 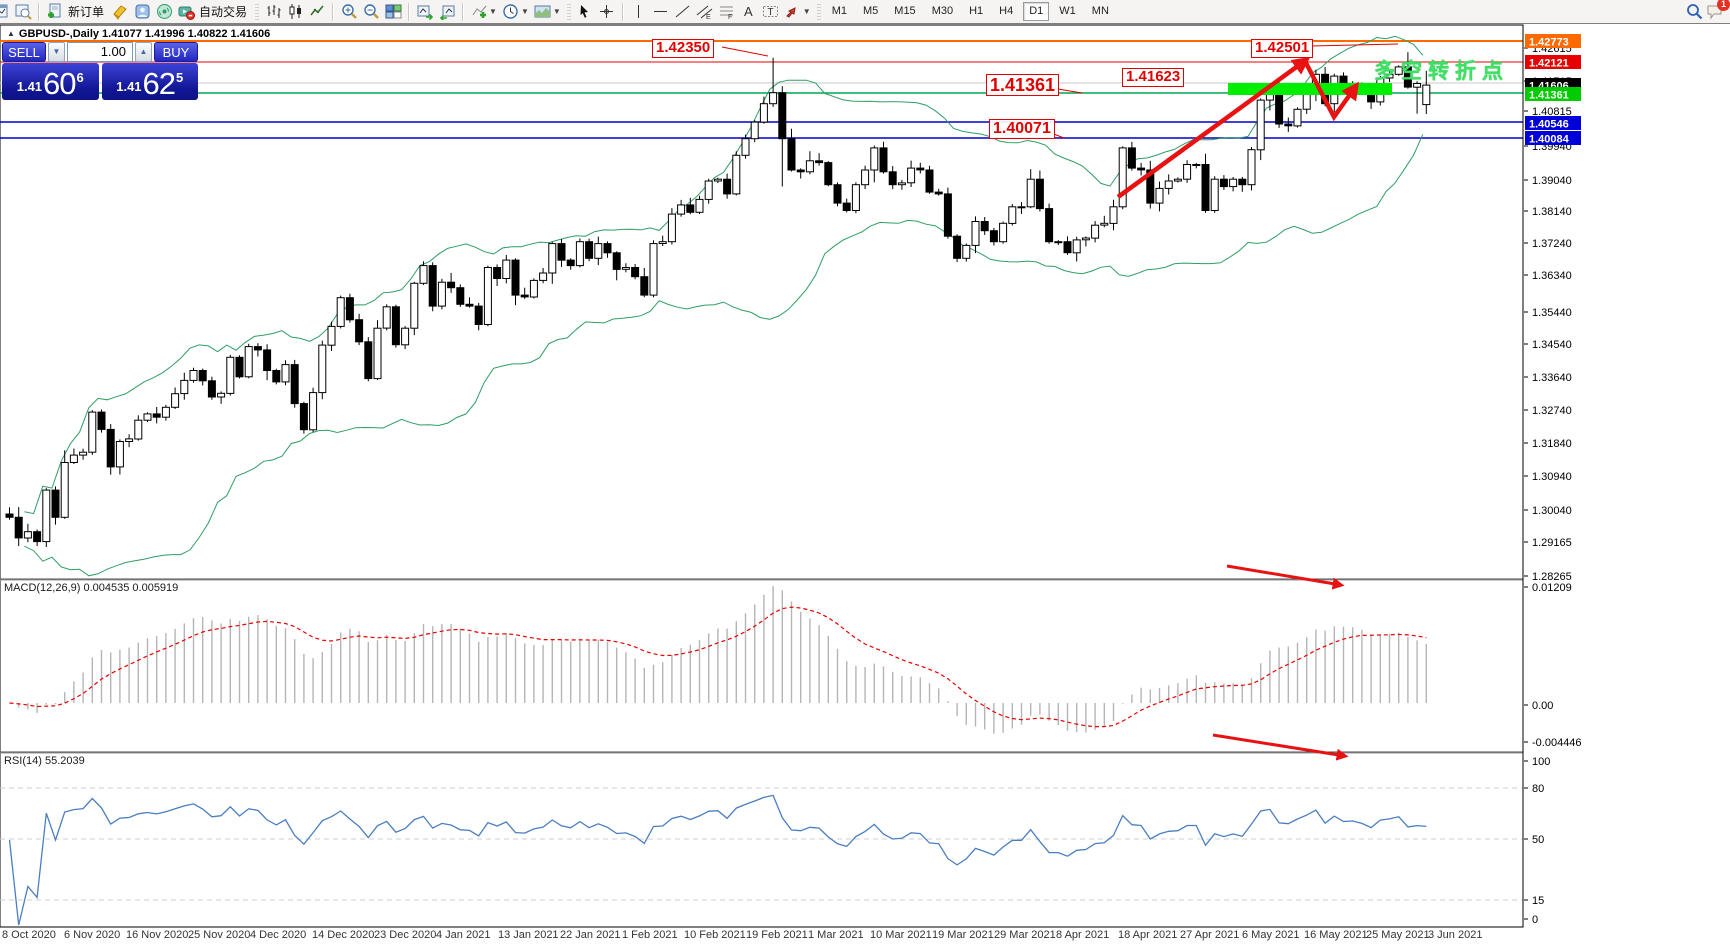 I want to click on sell-price-major: 1.41, so click(x=29, y=86).